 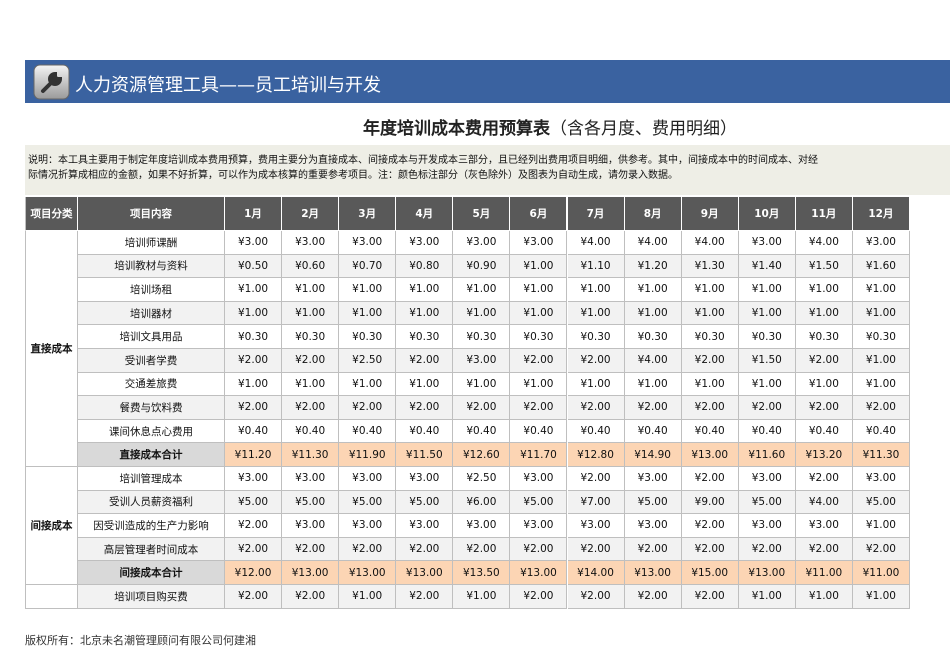 What do you see at coordinates (51, 526) in the screenshot?
I see `category-cell: 间接成本` at bounding box center [51, 526].